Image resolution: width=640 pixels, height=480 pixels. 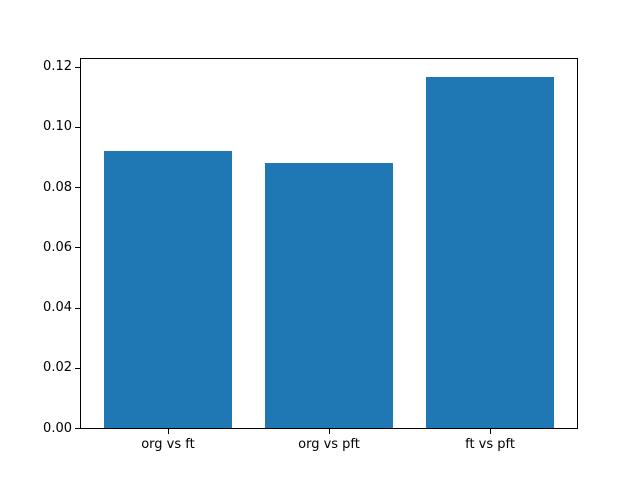 What do you see at coordinates (329, 444) in the screenshot?
I see `x-tick-label-org-vs-pft: org vs pft` at bounding box center [329, 444].